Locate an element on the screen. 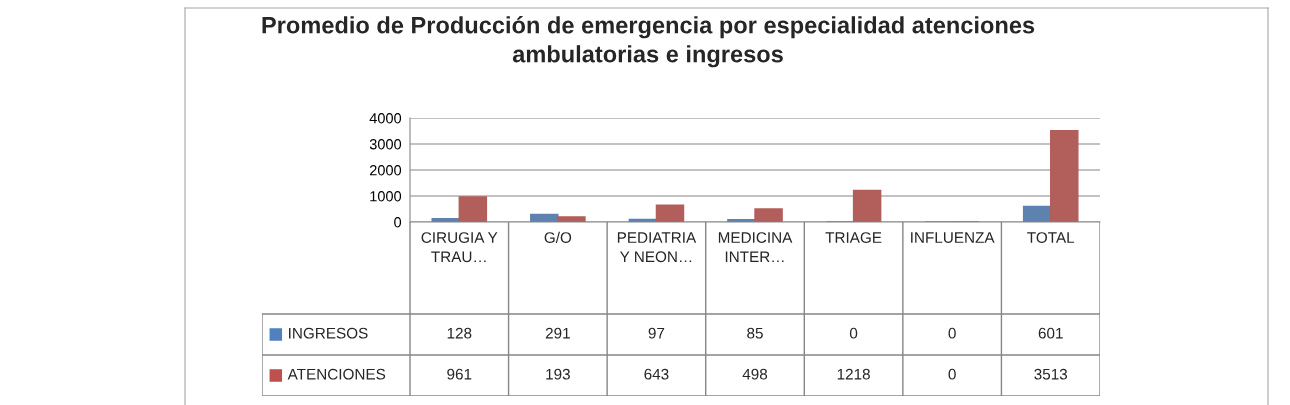 This screenshot has height=405, width=1290. data-label: 291 is located at coordinates (557, 333).